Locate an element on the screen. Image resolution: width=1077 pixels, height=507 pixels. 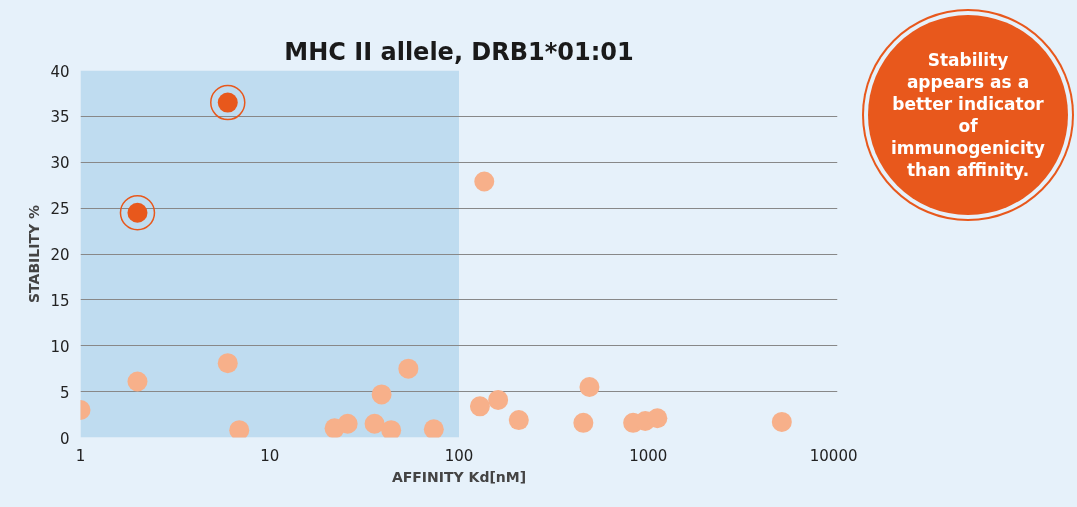
x-axis-title: AFFINITY Kd[nM] is located at coordinates (459, 476).